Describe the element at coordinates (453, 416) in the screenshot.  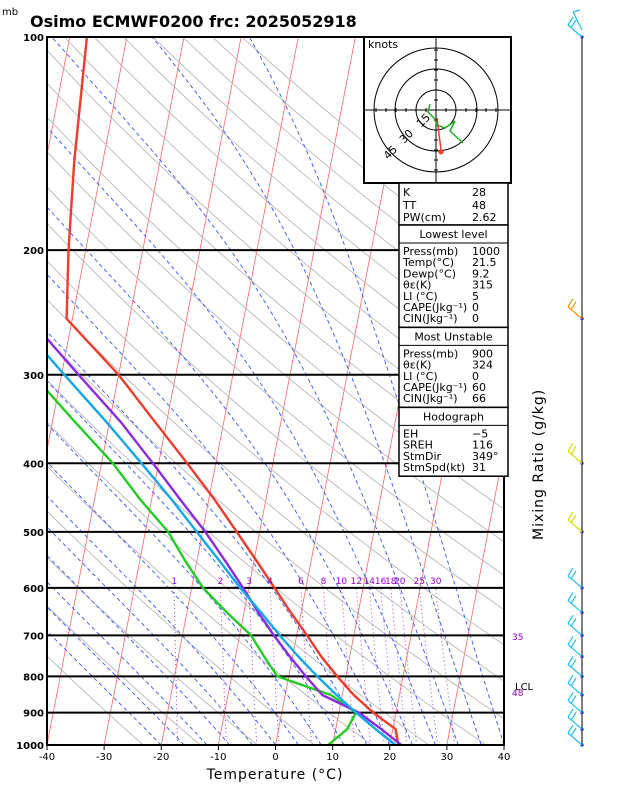
I see `hodograph-params-header: Hodograph` at that location.